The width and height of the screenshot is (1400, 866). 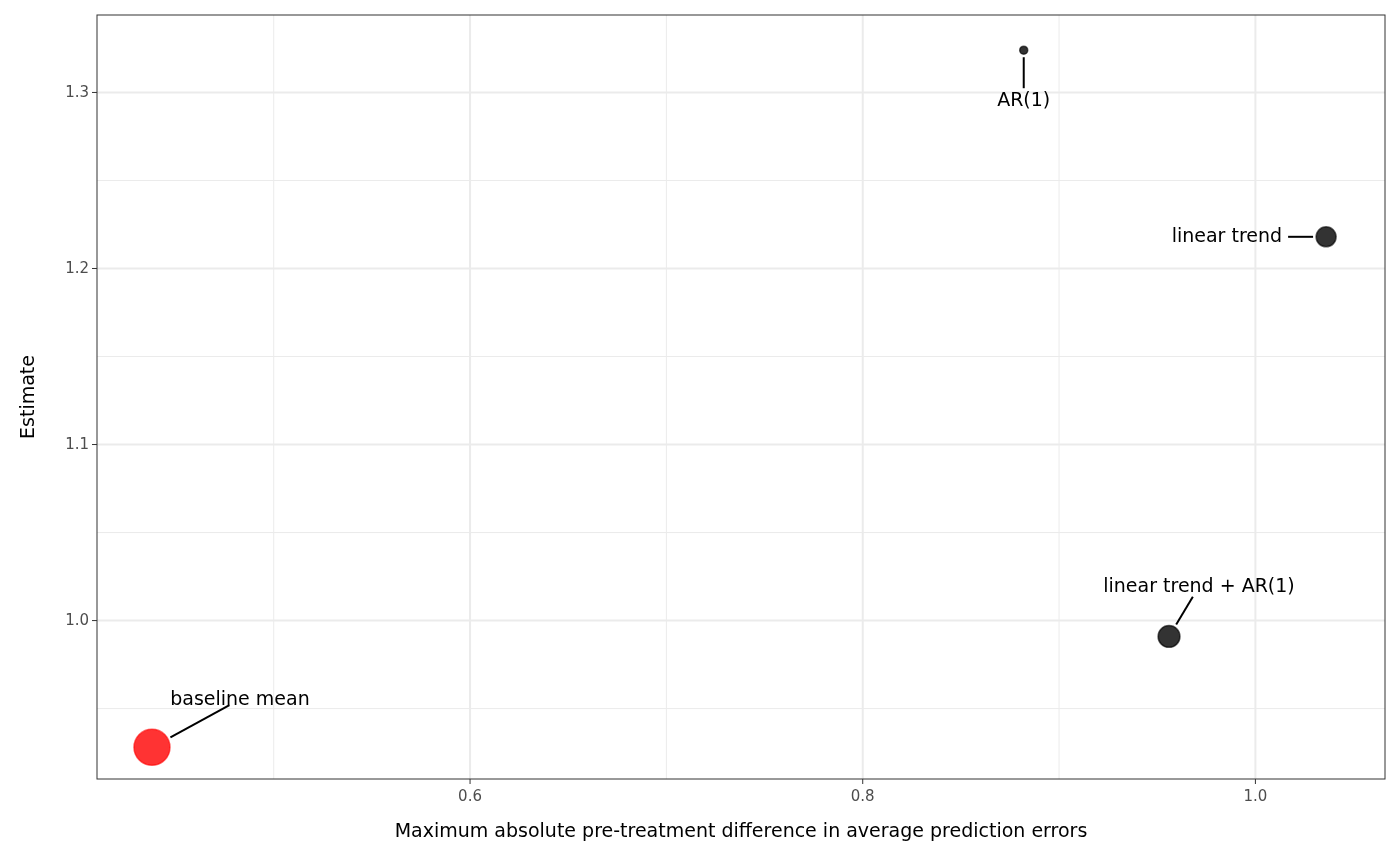 I want to click on annotation: linear trend, so click(x=1227, y=235).